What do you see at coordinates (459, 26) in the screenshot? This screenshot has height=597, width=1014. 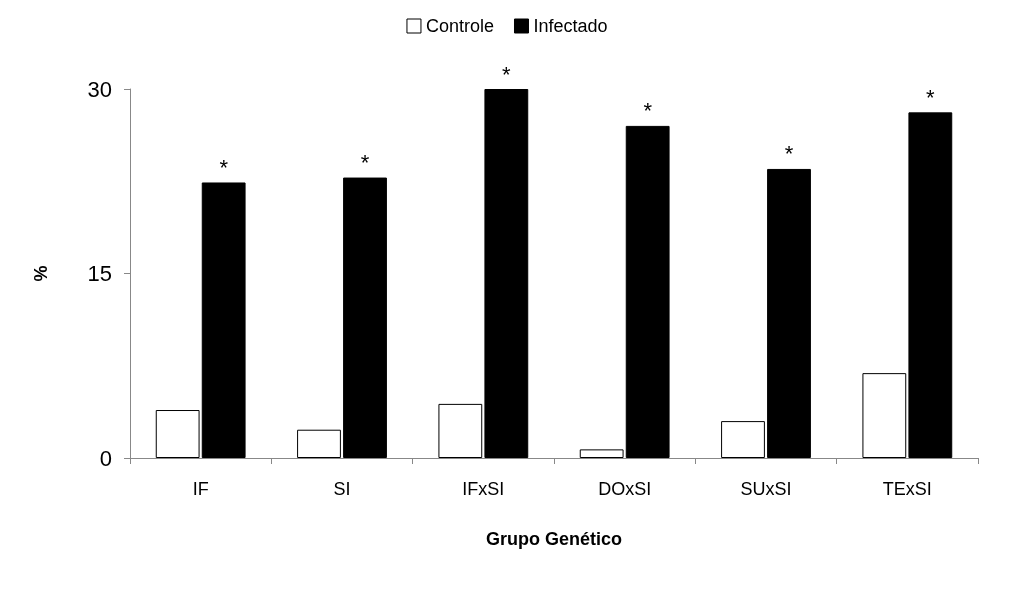 I see `legend-label: Controle` at bounding box center [459, 26].